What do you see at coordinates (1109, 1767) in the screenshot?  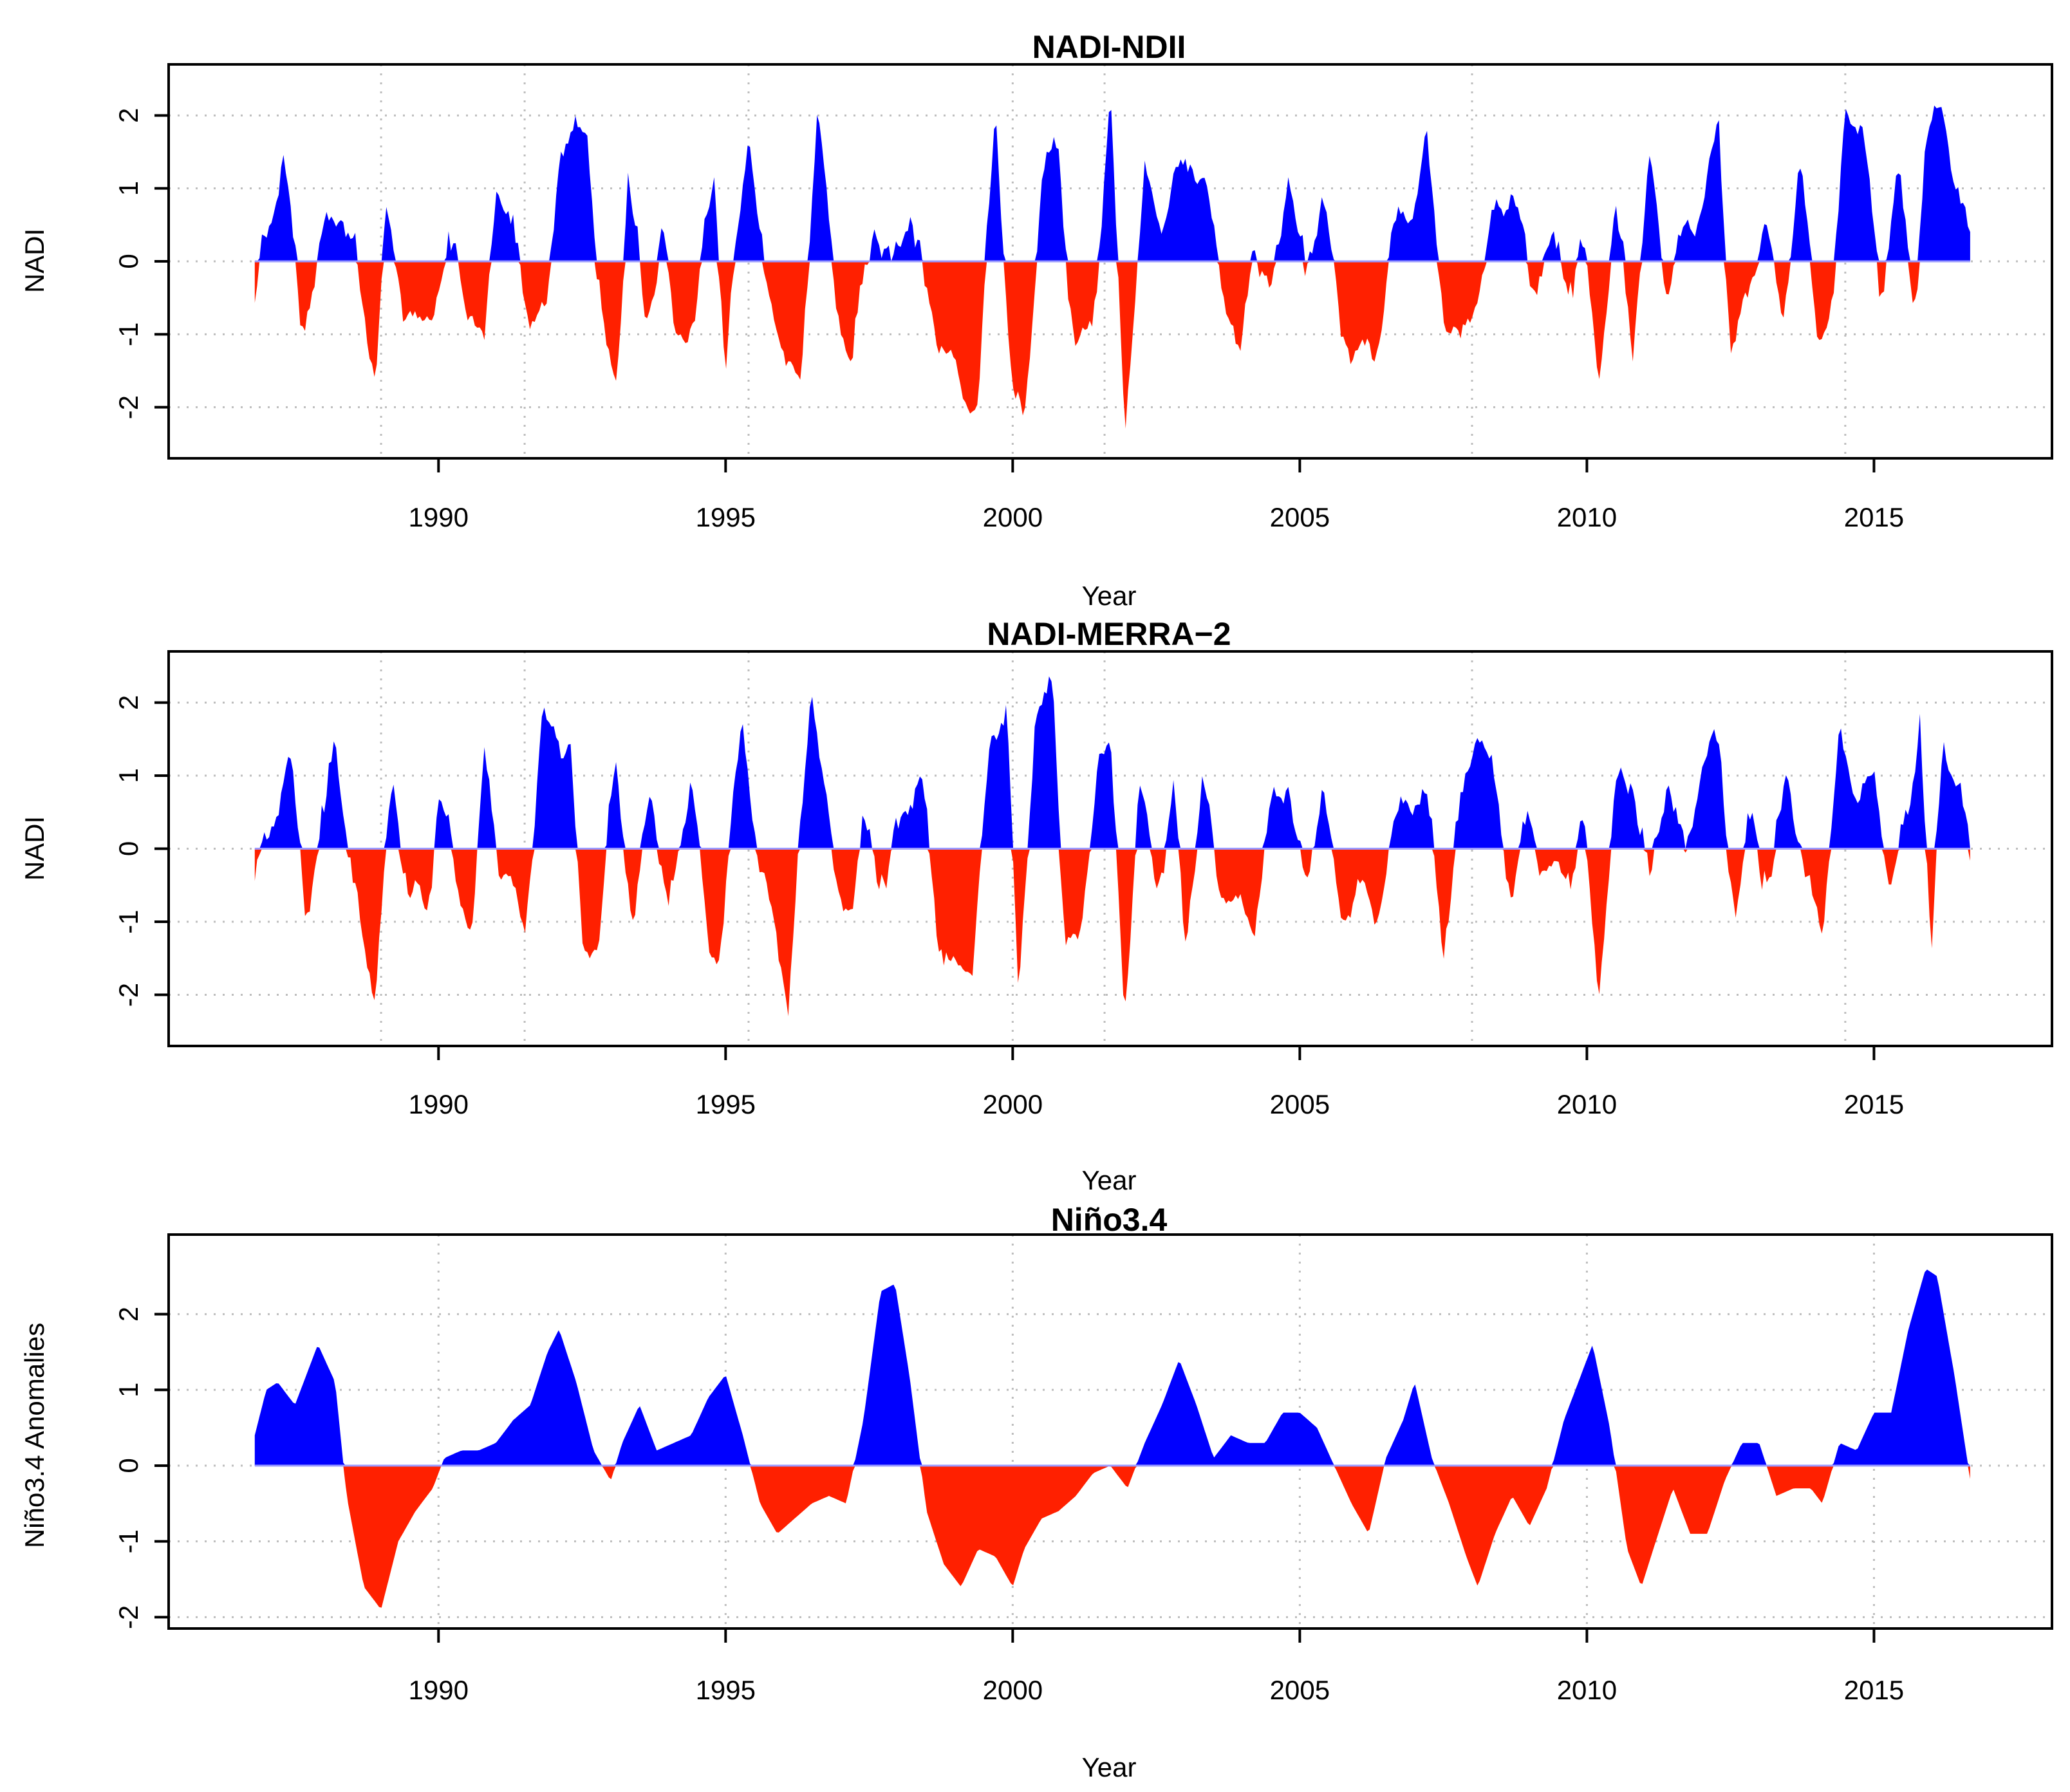 I see `panel-3-xlabel: Year` at bounding box center [1109, 1767].